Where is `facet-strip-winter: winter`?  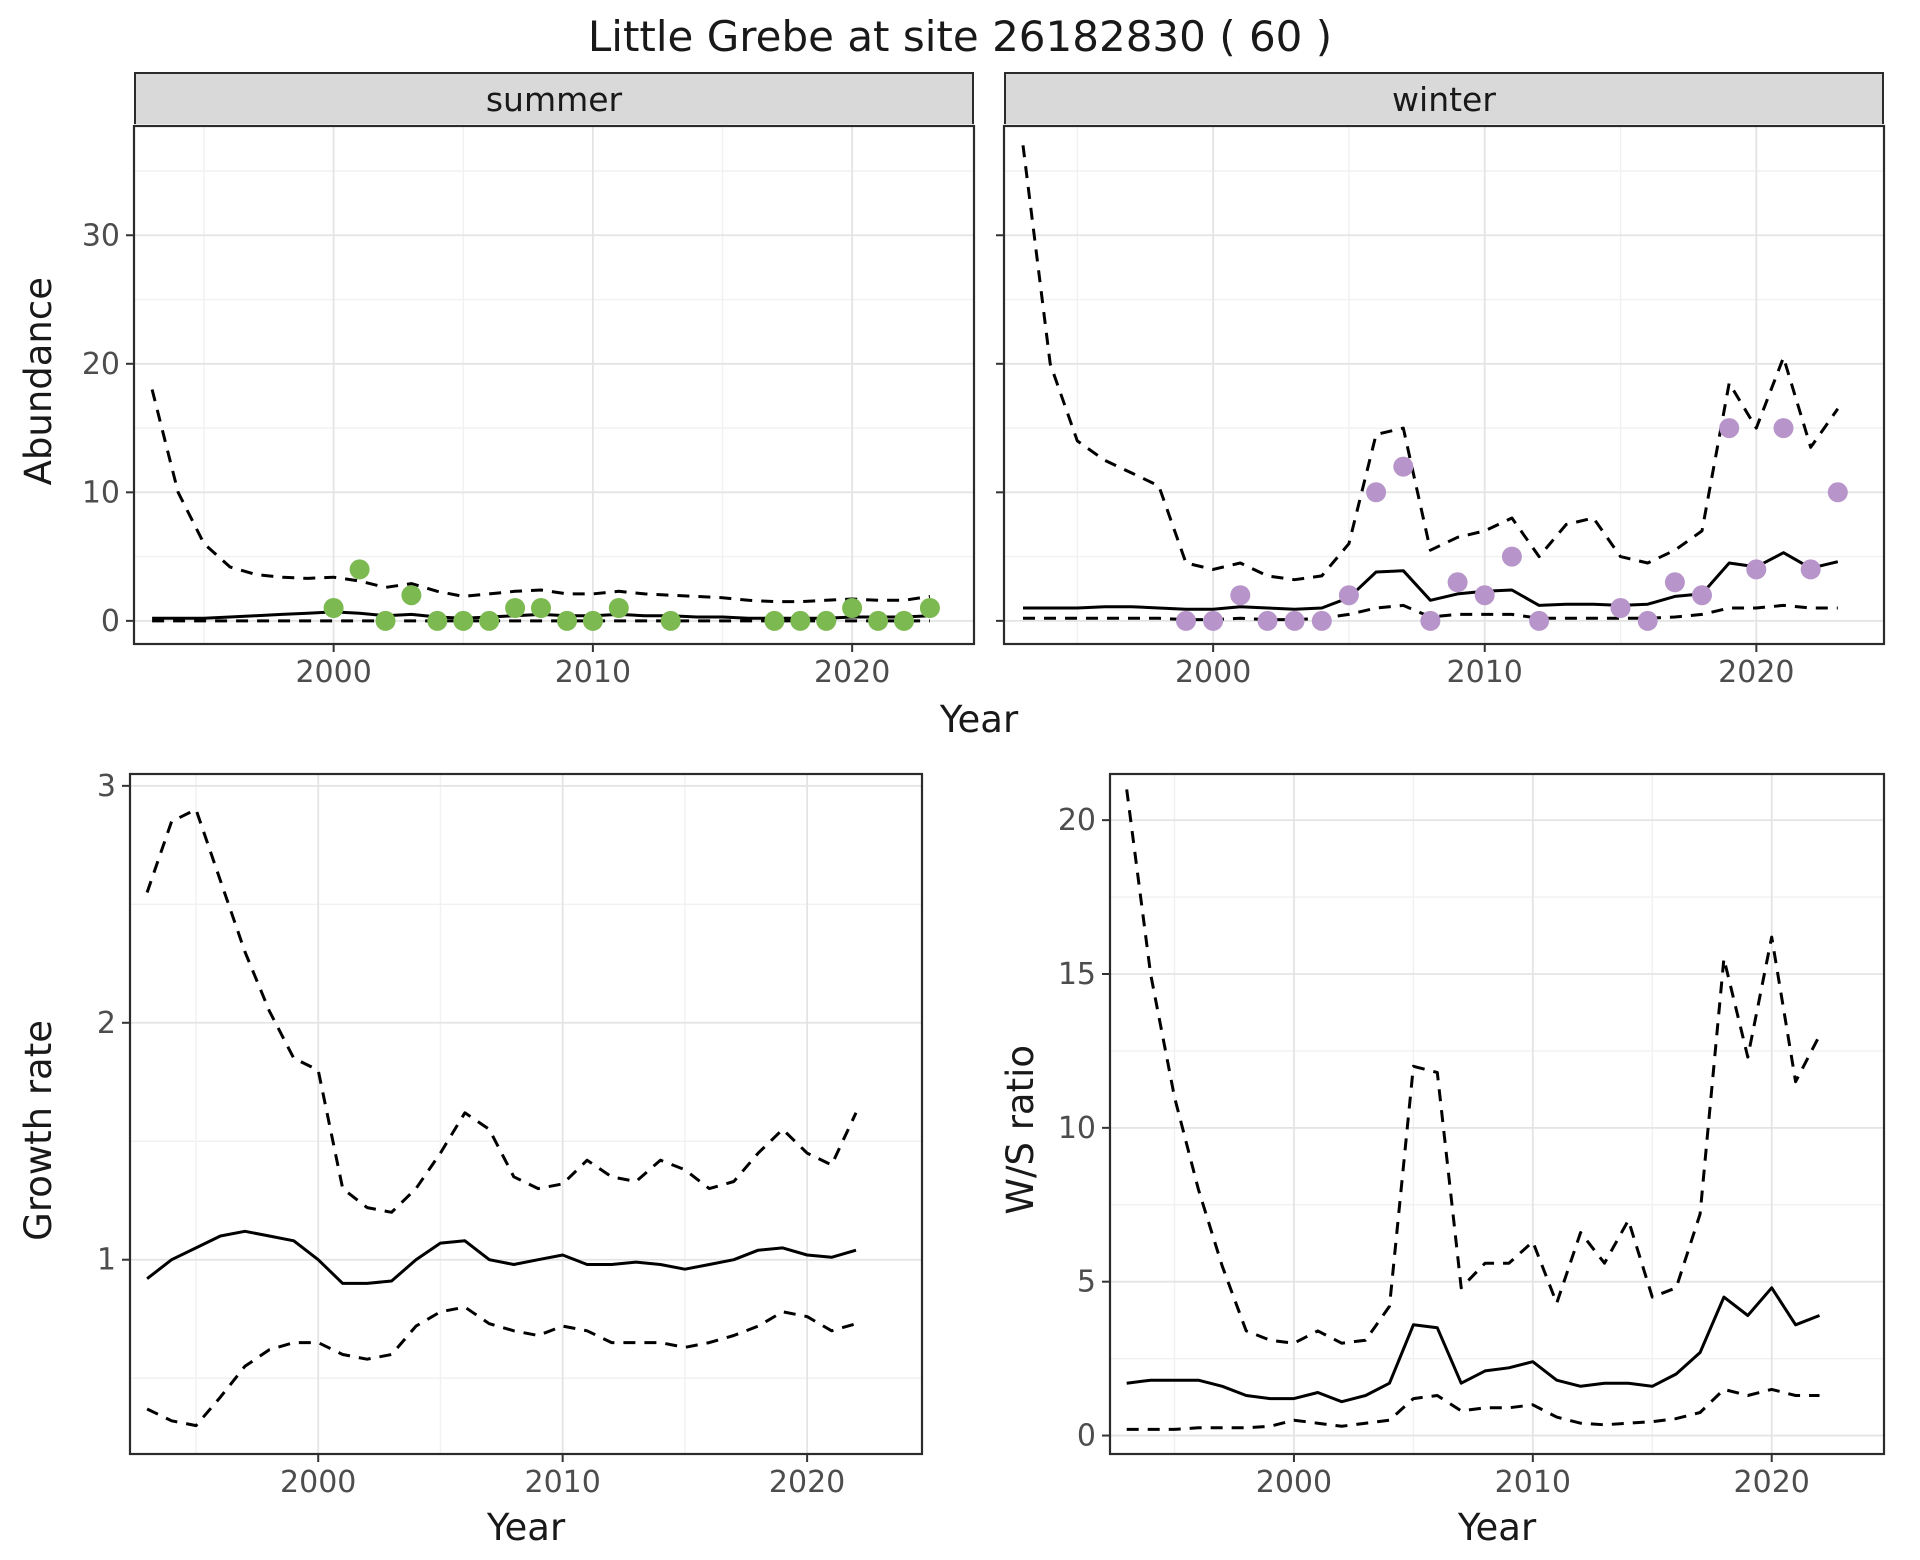 facet-strip-winter: winter is located at coordinates (1444, 98).